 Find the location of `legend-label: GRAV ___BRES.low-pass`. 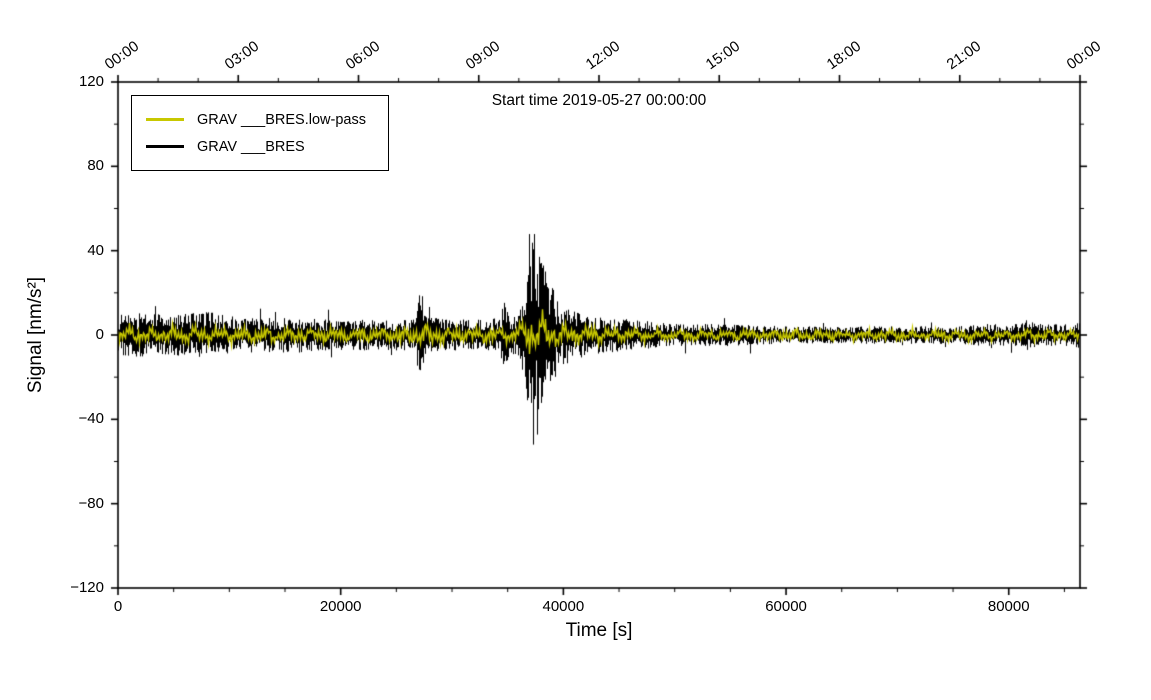

legend-label: GRAV ___BRES.low-pass is located at coordinates (281, 119).